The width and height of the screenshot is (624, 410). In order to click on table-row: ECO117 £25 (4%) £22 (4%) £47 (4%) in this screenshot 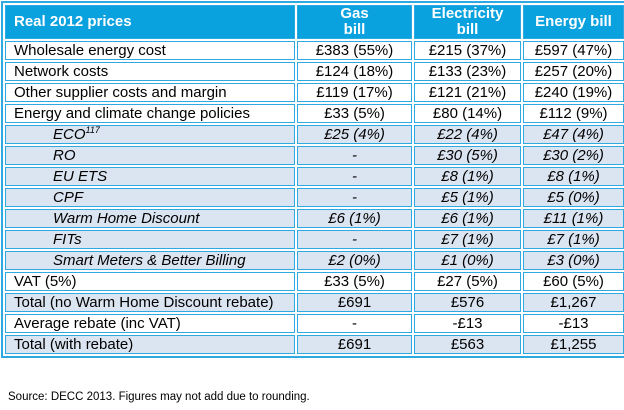, I will do `click(314, 134)`.